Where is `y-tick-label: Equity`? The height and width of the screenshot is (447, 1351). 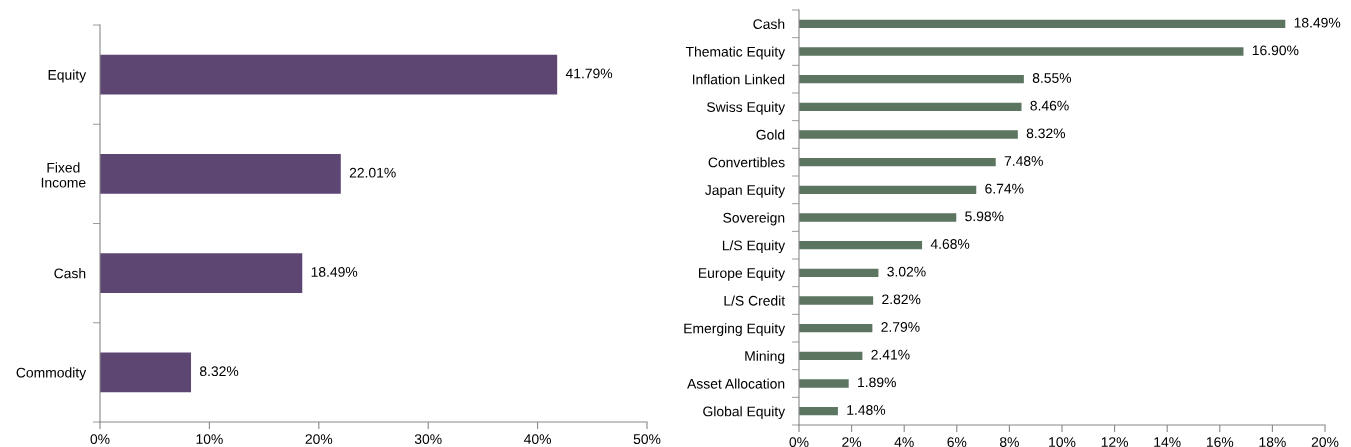 y-tick-label: Equity is located at coordinates (67, 76).